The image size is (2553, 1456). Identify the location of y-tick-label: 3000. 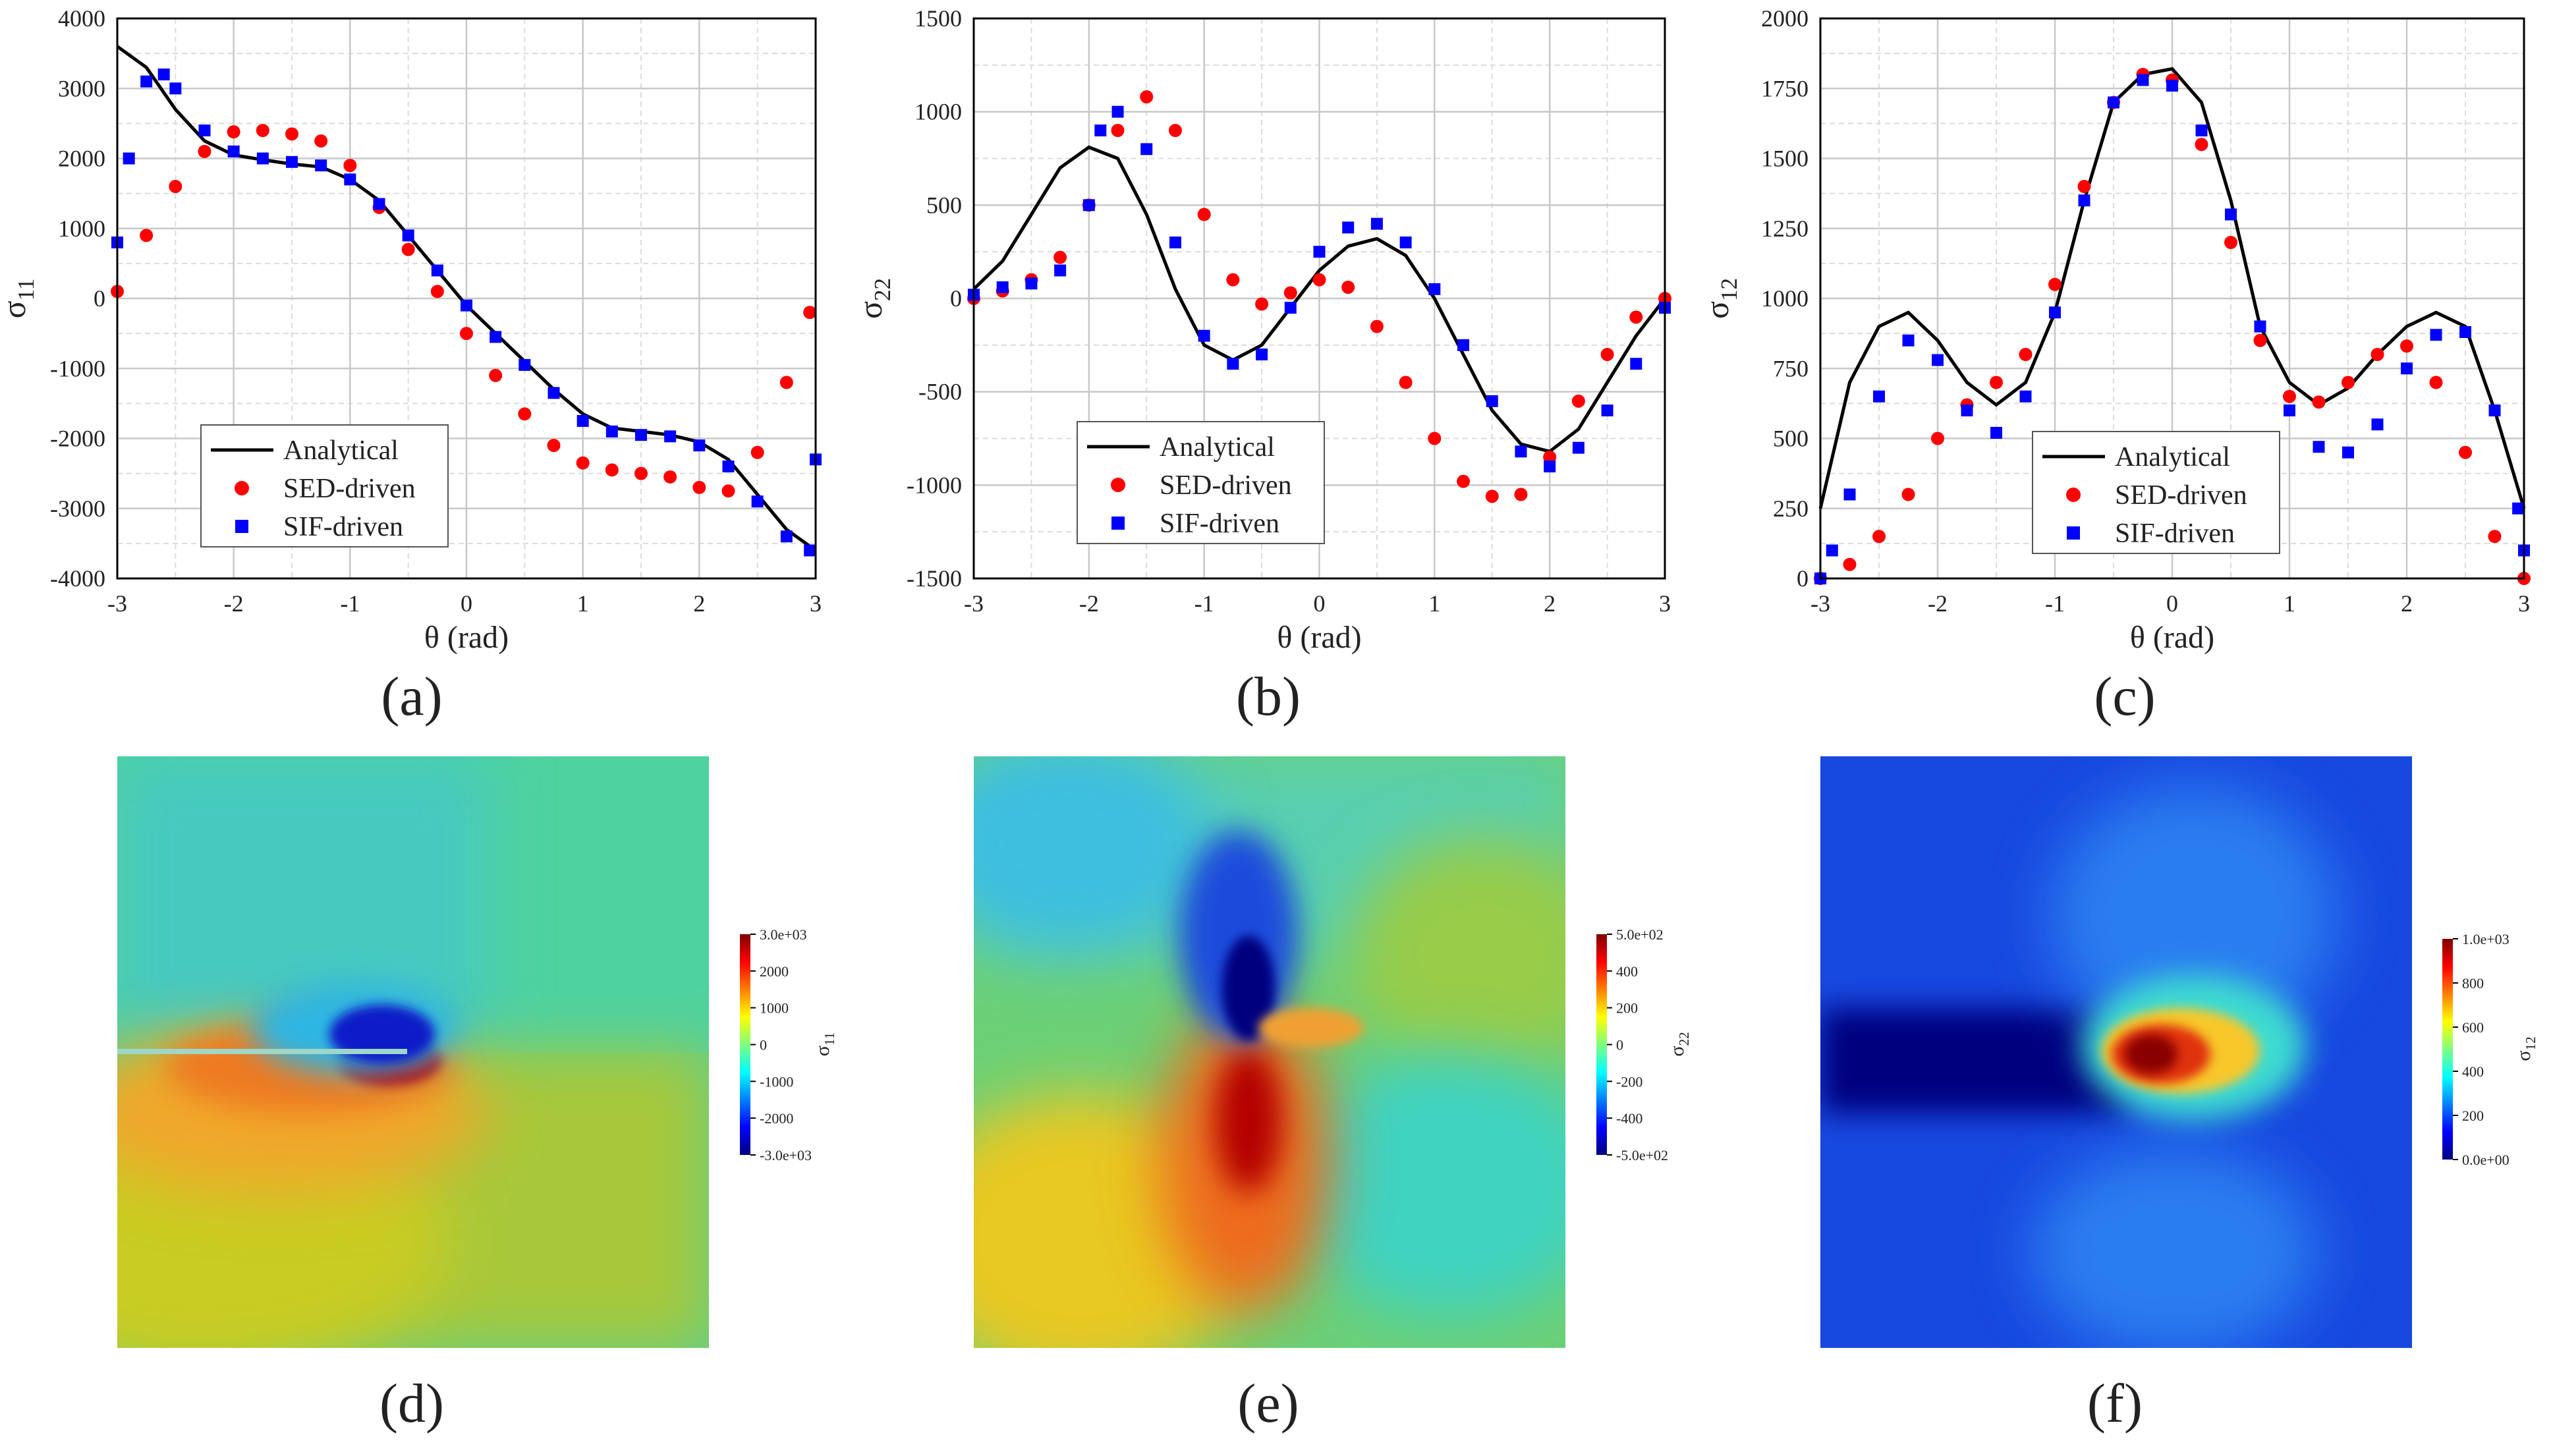
(81, 88).